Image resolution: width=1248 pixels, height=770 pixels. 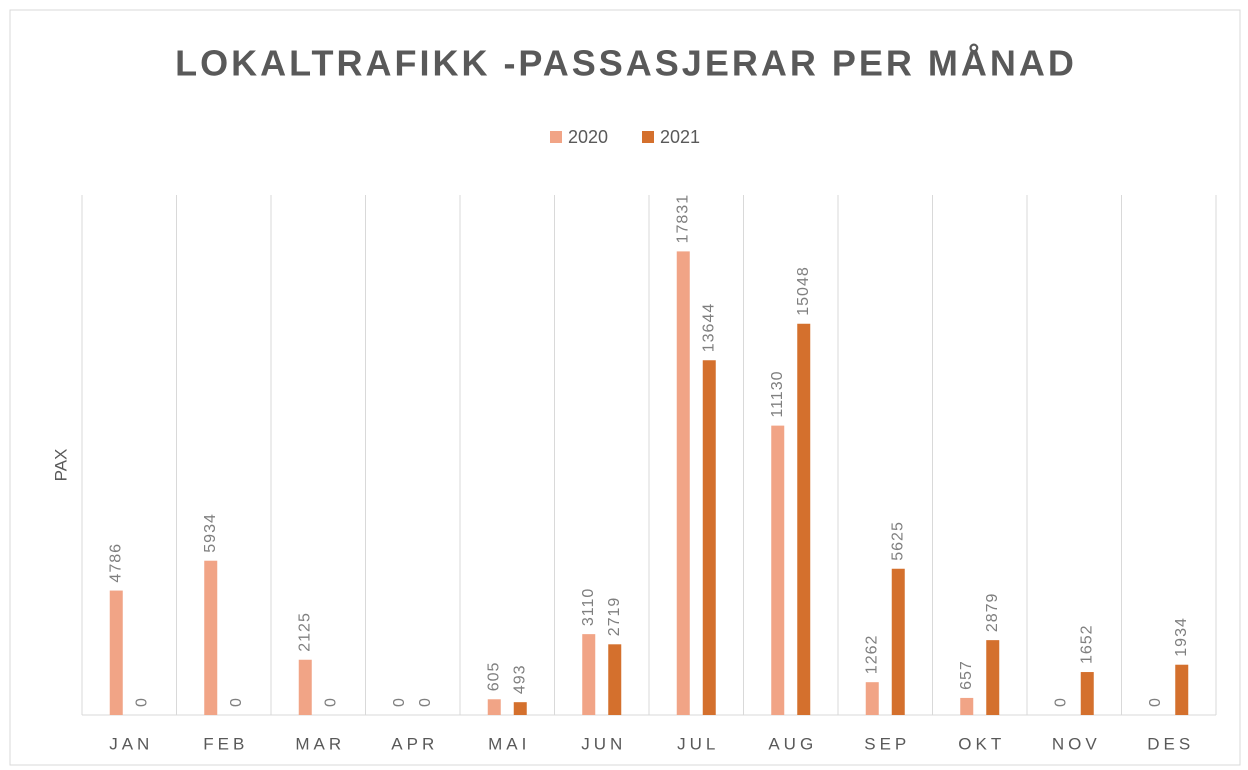 What do you see at coordinates (1076, 743) in the screenshot?
I see `x-tick-label: NOV` at bounding box center [1076, 743].